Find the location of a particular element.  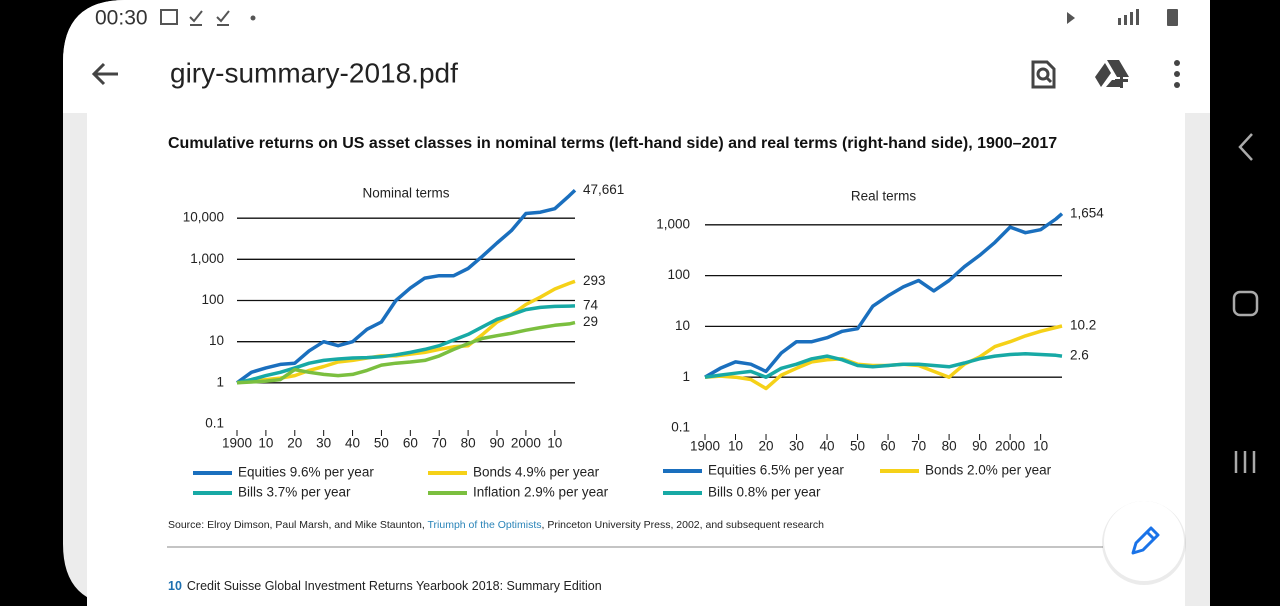

end-label: 293 is located at coordinates (594, 280).